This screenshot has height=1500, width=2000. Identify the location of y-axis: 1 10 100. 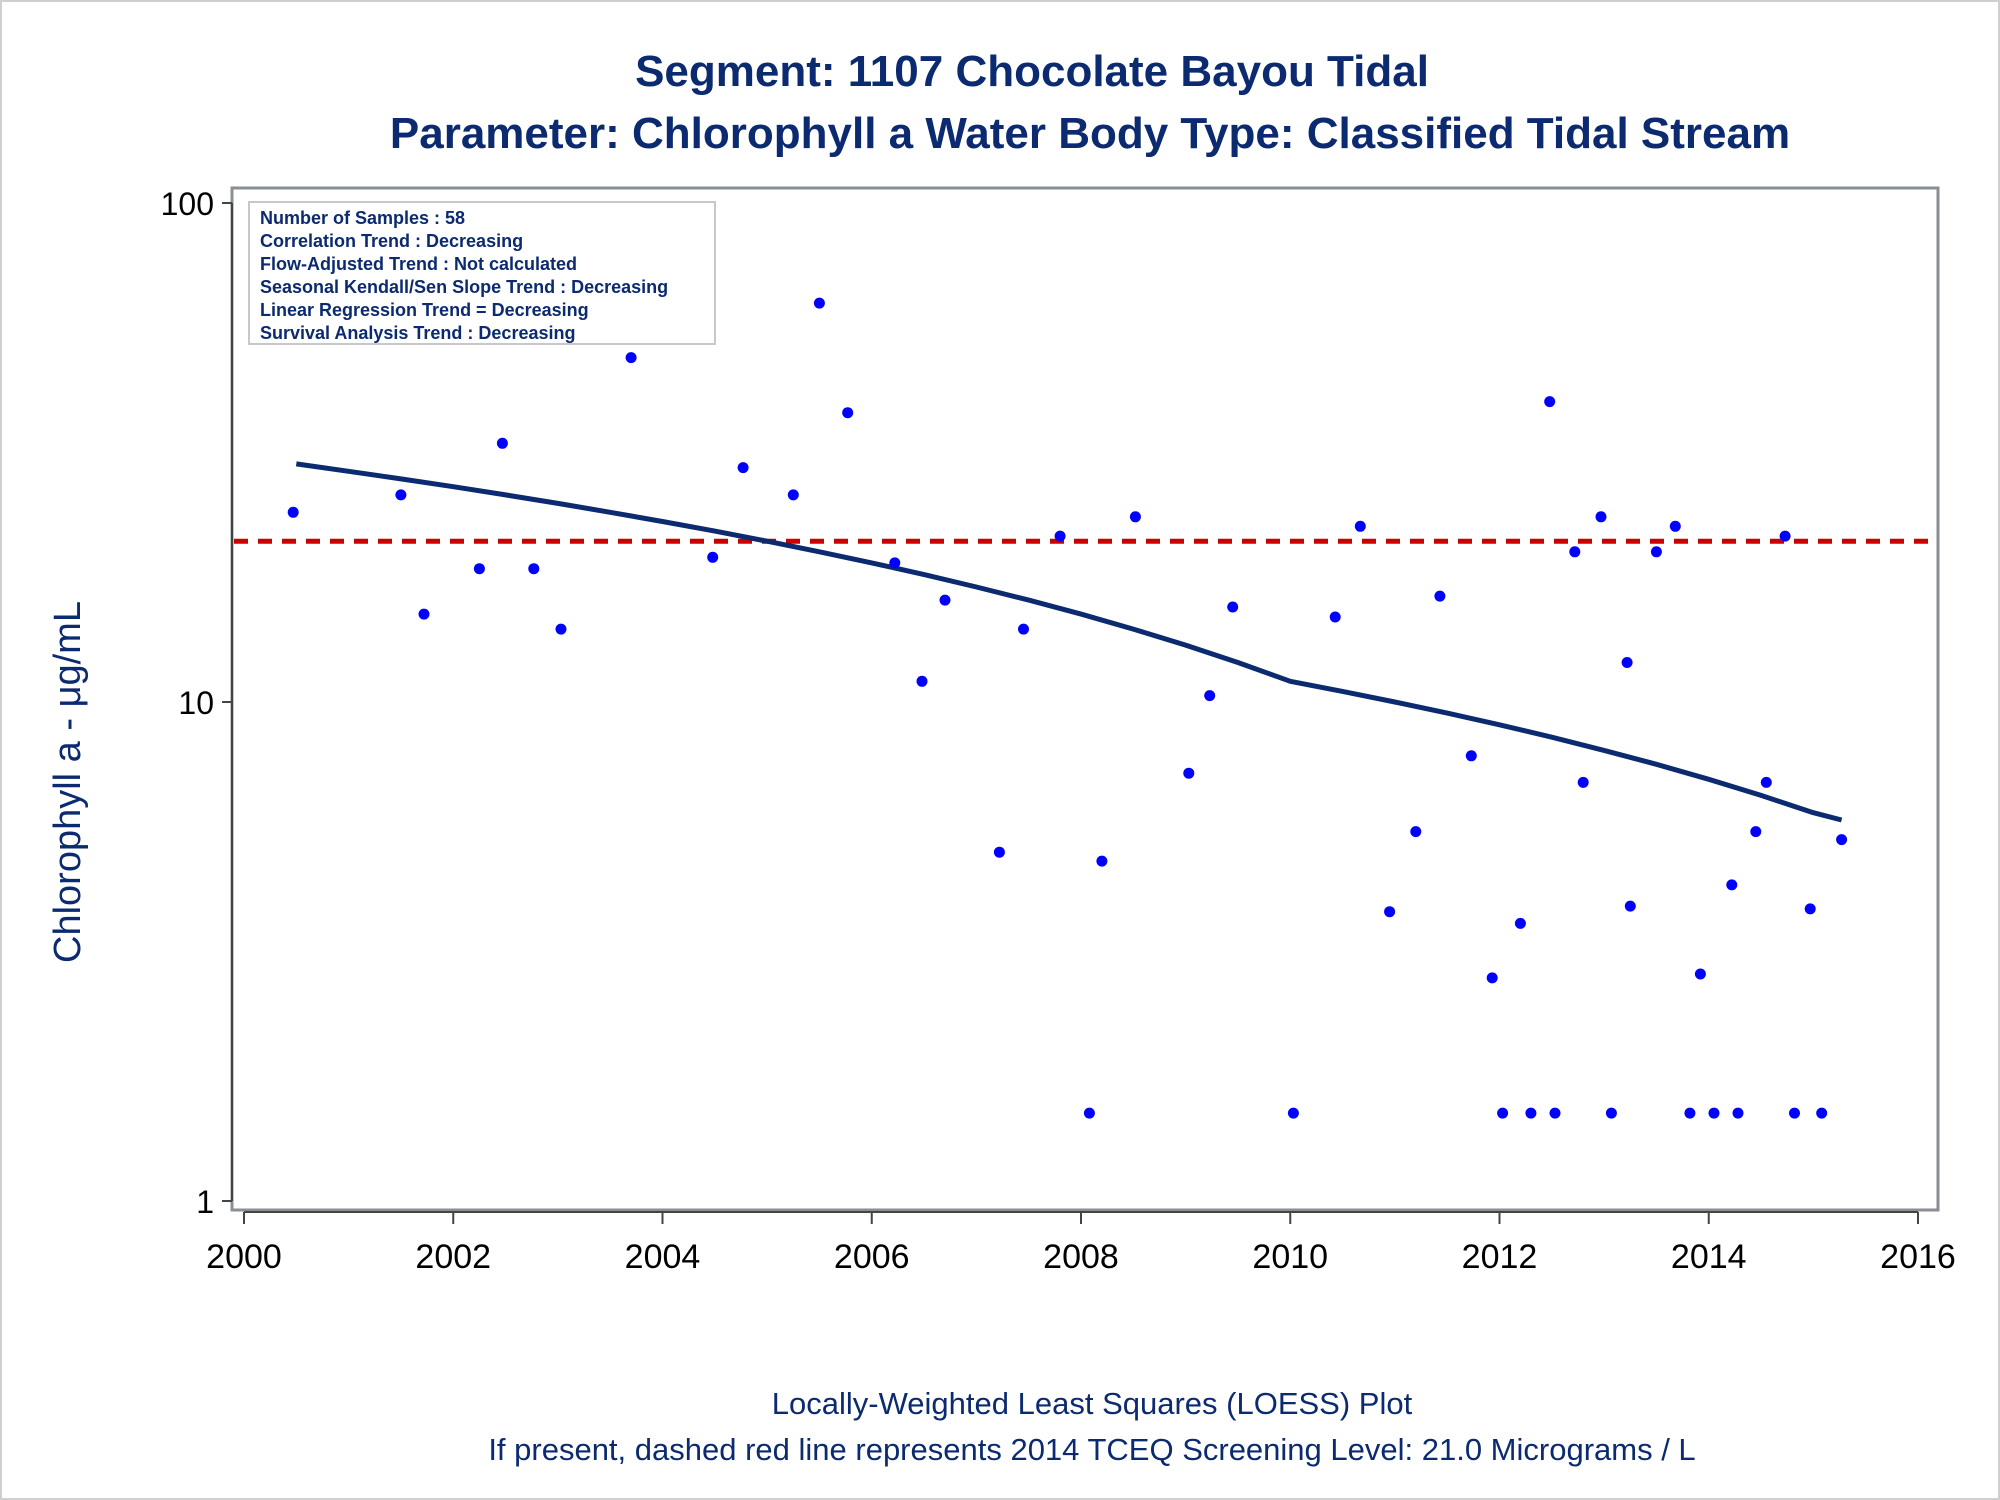
(197, 703).